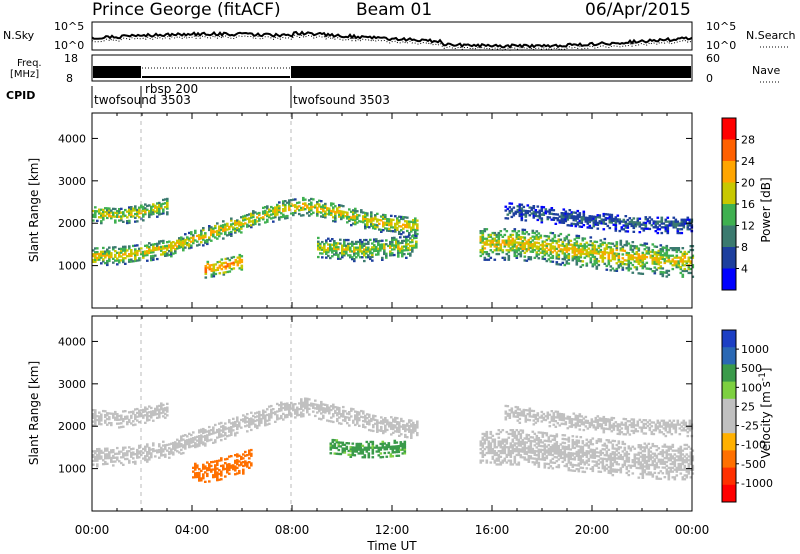 The height and width of the screenshot is (554, 800). Describe the element at coordinates (729, 129) in the screenshot. I see `colorbar-segment` at that location.